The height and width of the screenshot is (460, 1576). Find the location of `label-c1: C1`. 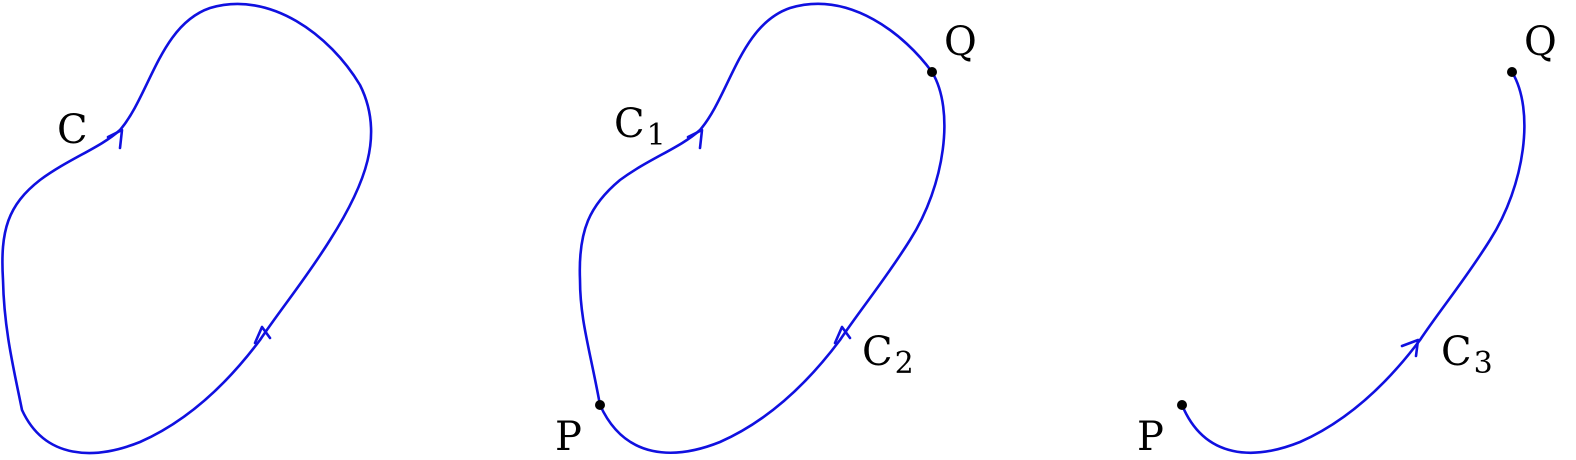

label-c1: C1 is located at coordinates (640, 127).